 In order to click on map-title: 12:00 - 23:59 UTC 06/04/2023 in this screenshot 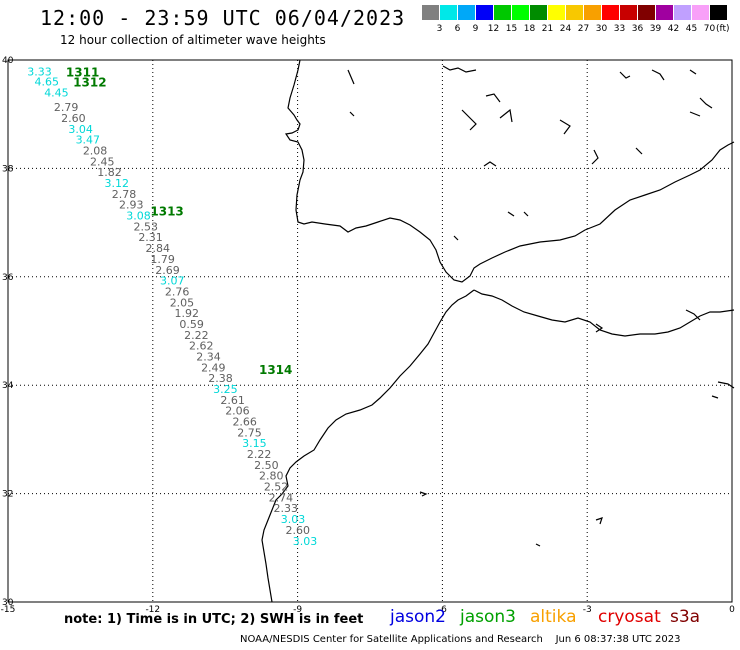, I will do `click(223, 18)`.